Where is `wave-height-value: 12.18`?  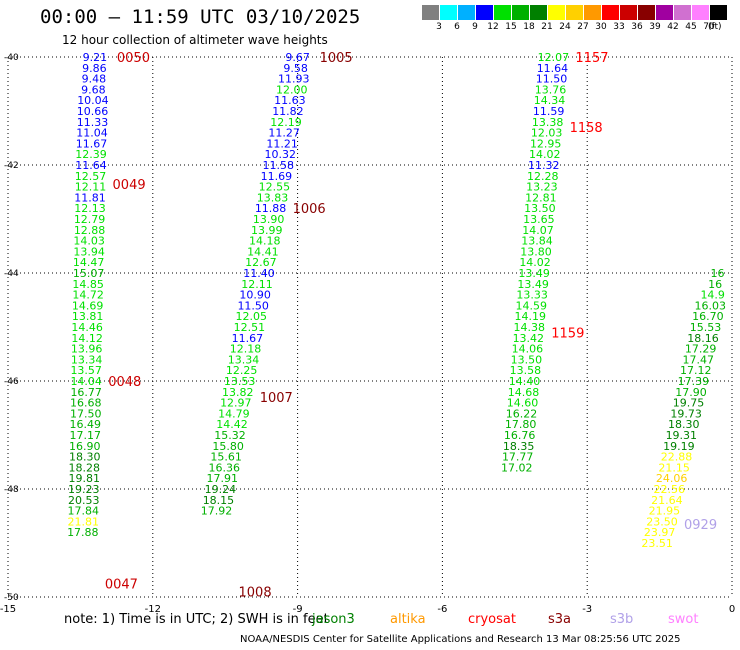 wave-height-value: 12.18 is located at coordinates (246, 349).